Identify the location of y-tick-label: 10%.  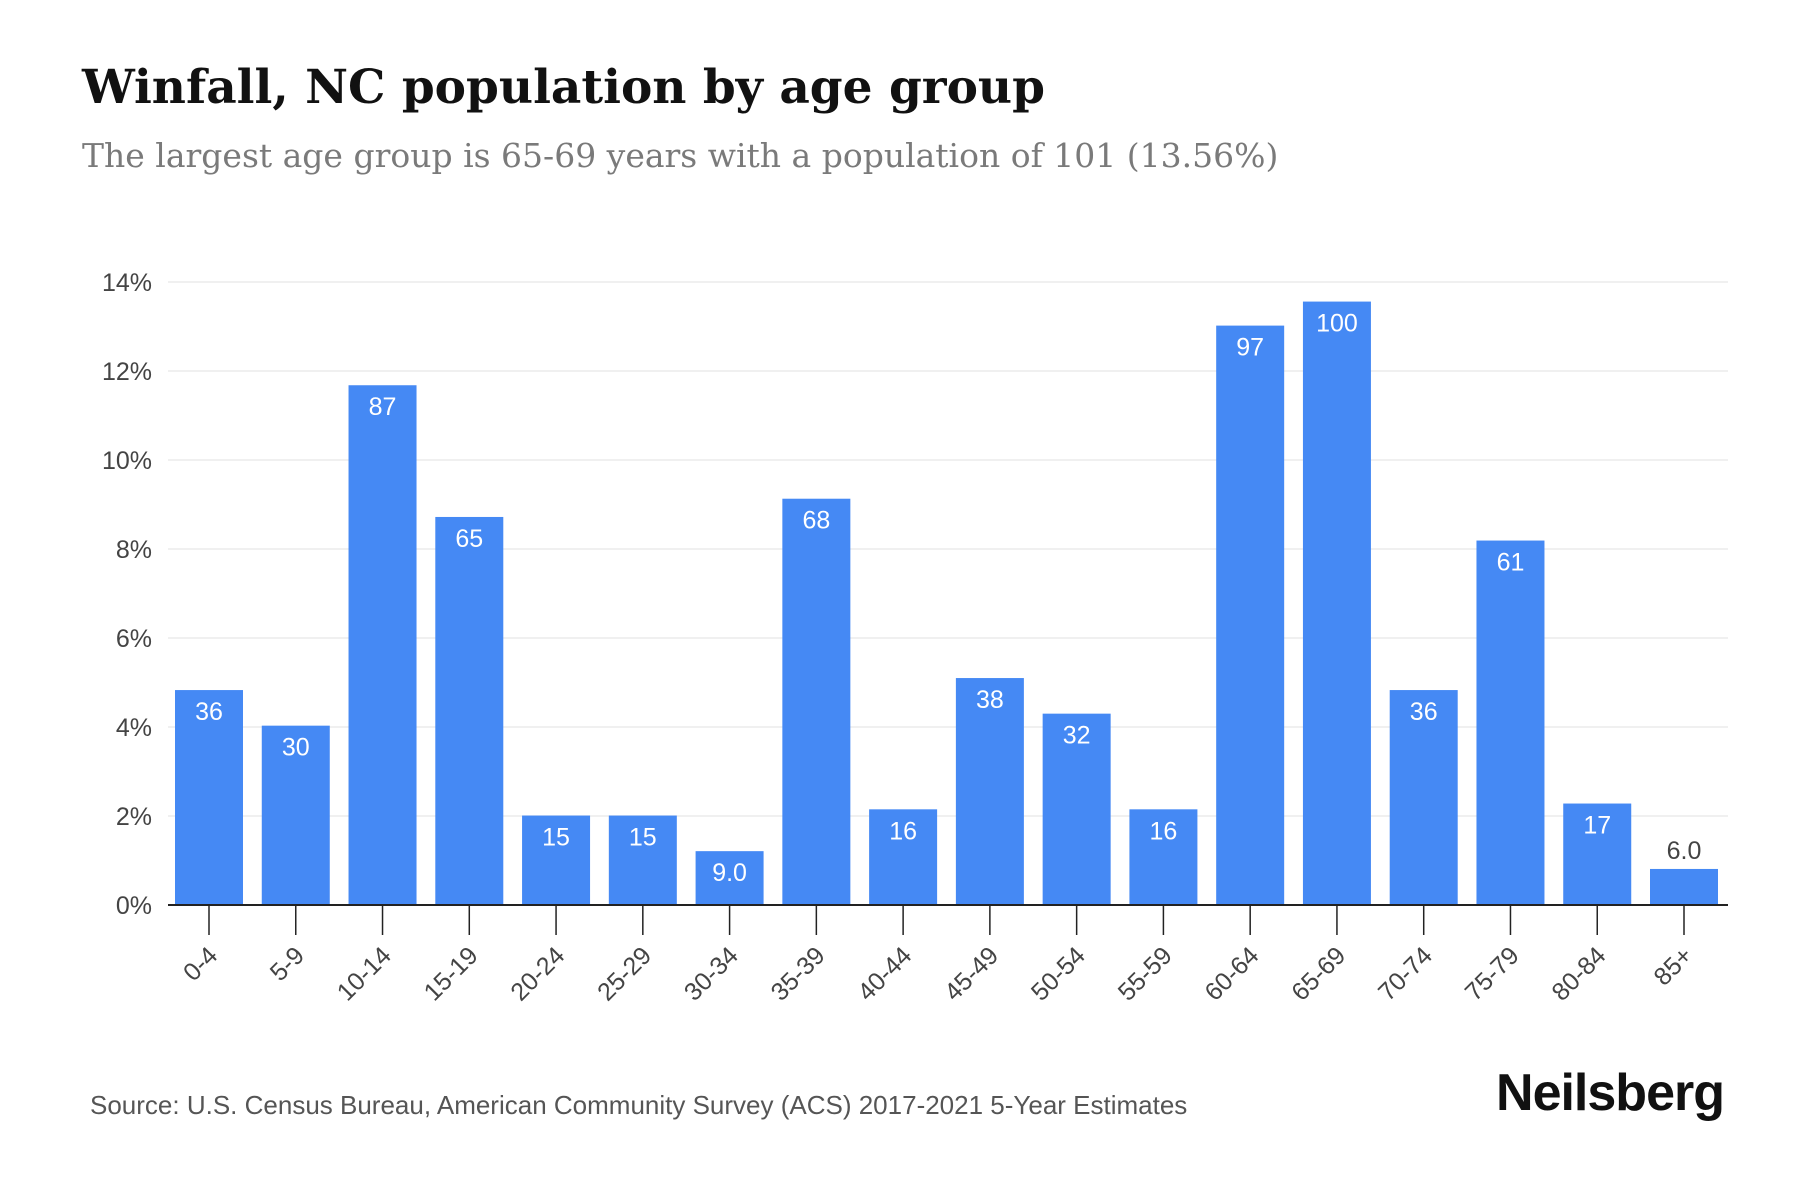
(127, 461).